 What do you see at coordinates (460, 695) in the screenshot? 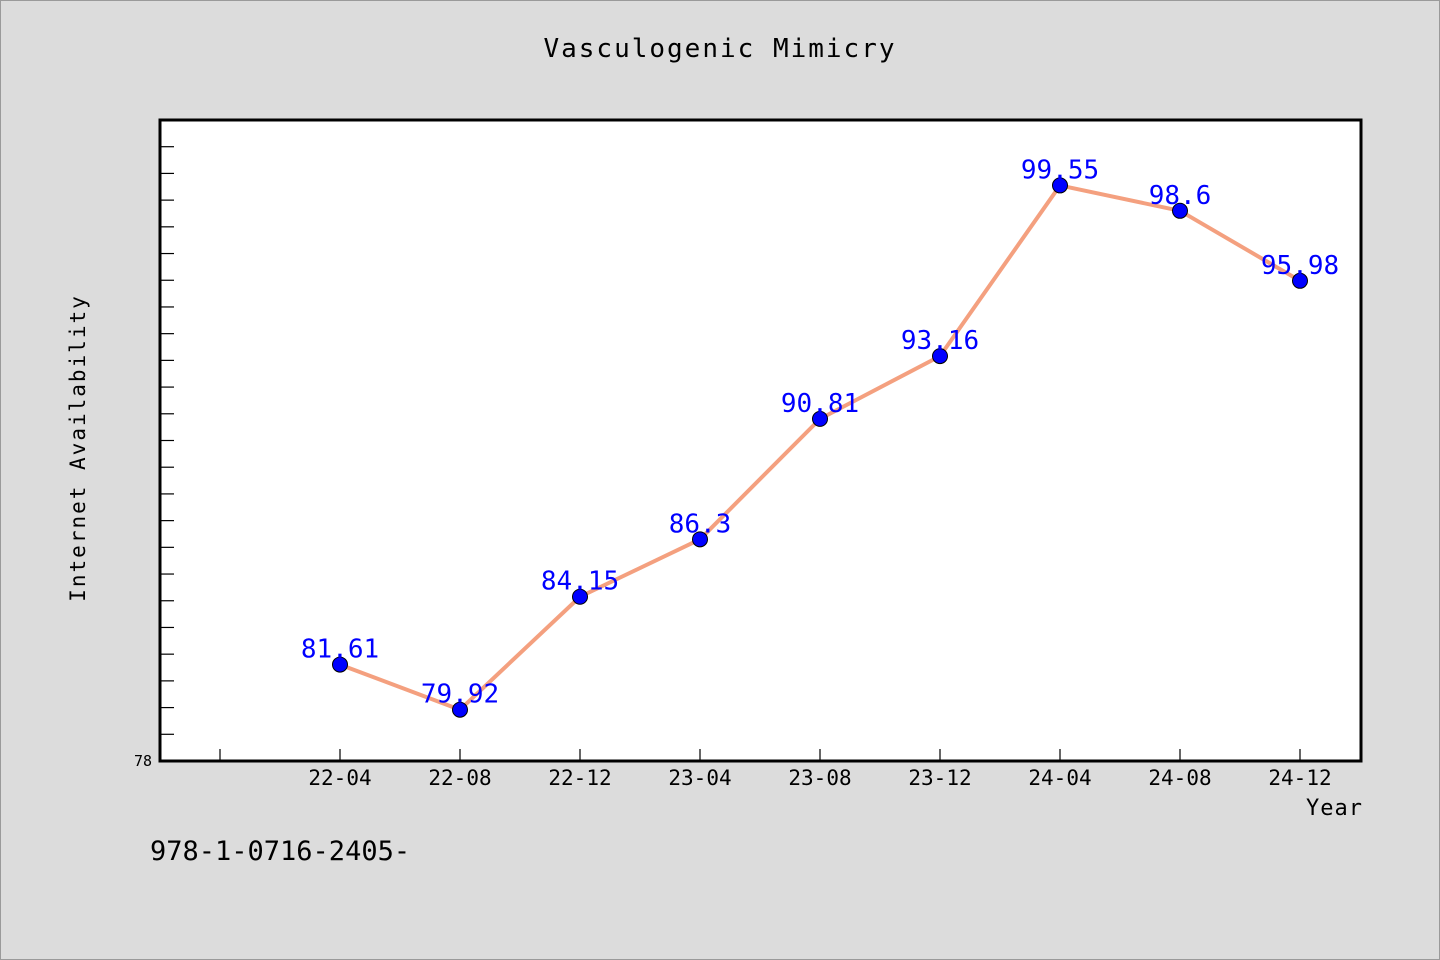
I see `data-label: 79.92` at bounding box center [460, 695].